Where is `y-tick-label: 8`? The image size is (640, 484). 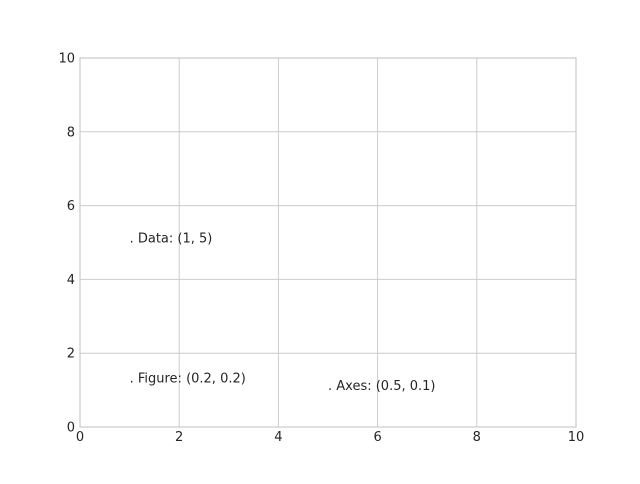
y-tick-label: 8 is located at coordinates (71, 132).